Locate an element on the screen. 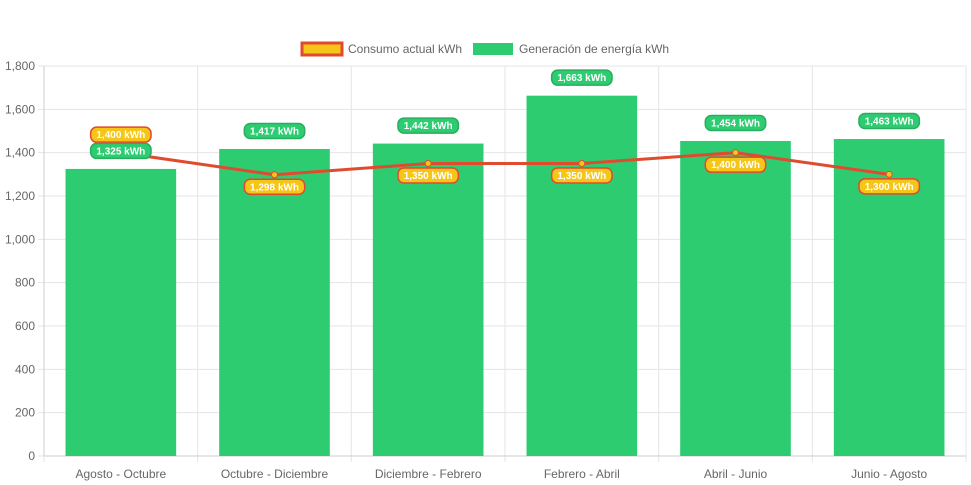 This screenshot has height=485, width=971. bar-value-label-junio-agosto: 1,463 kWh is located at coordinates (889, 121).